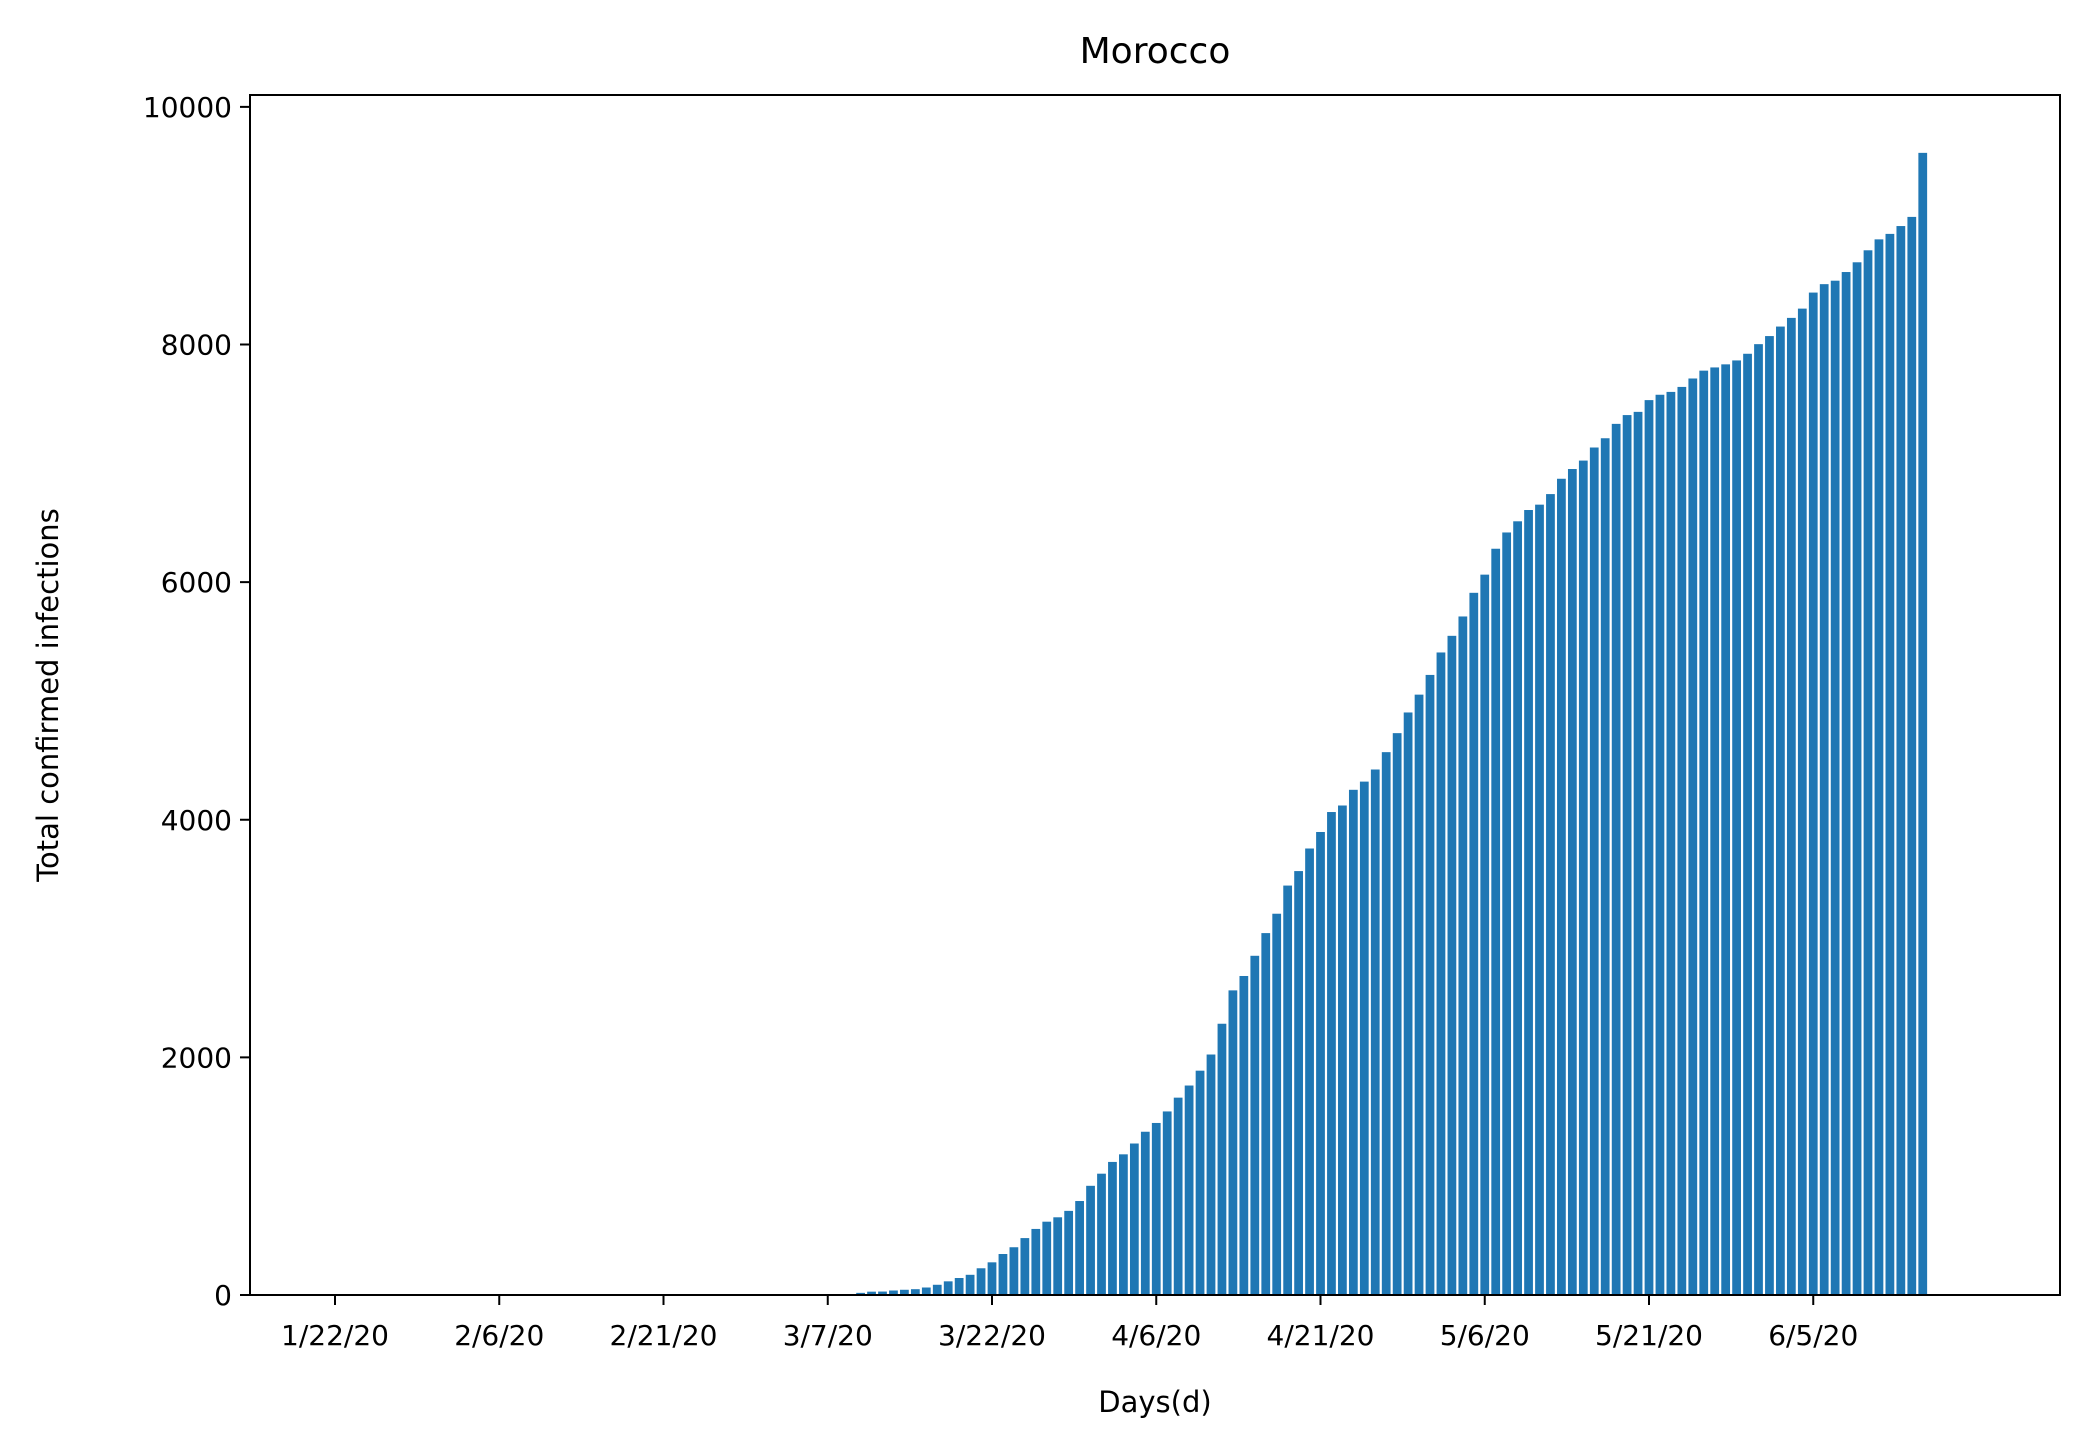 This screenshot has height=1448, width=2078. Describe the element at coordinates (1485, 1335) in the screenshot. I see `x-tick-label: 5/6/20` at that location.